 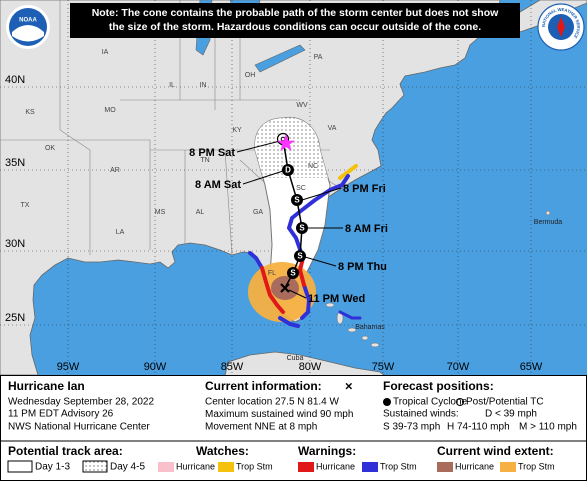 I want to click on nws-logo-mark, so click(x=561, y=27).